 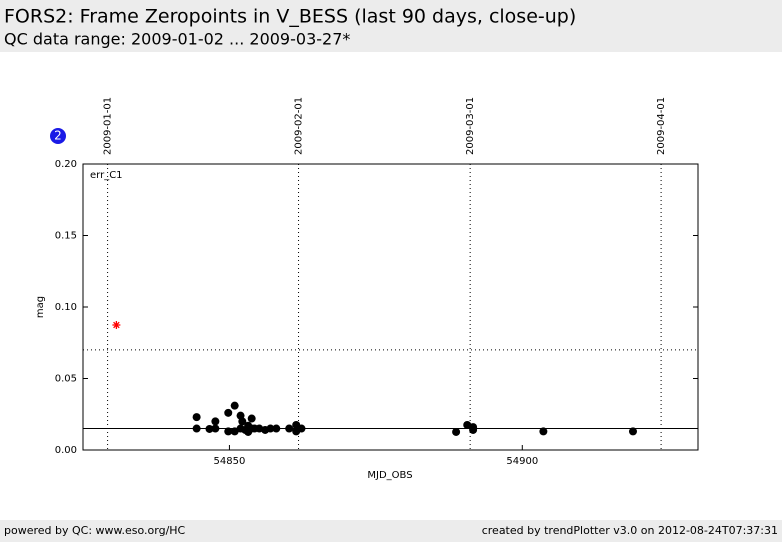 I want to click on x-tick-label: 54900, so click(x=522, y=461).